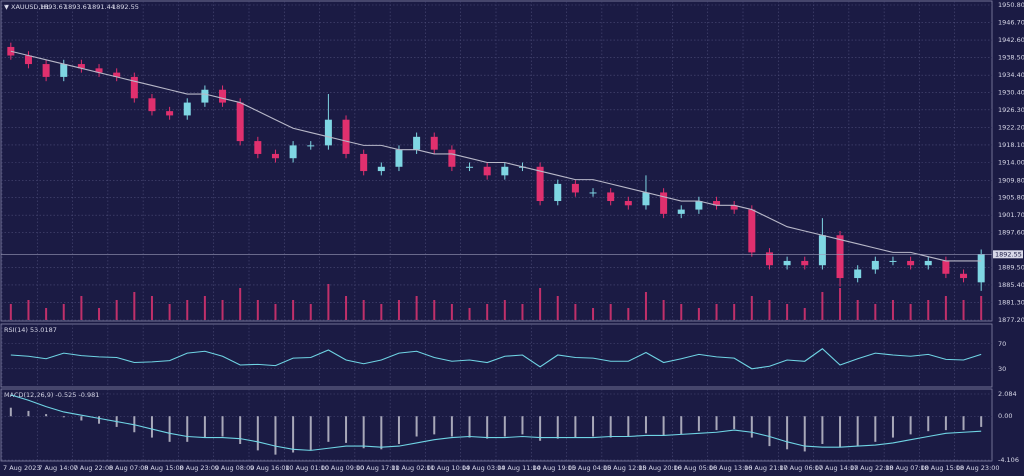 The width and height of the screenshot is (1024, 476). What do you see at coordinates (1011, 267) in the screenshot?
I see `y-tick-label: 1889.50` at bounding box center [1011, 267].